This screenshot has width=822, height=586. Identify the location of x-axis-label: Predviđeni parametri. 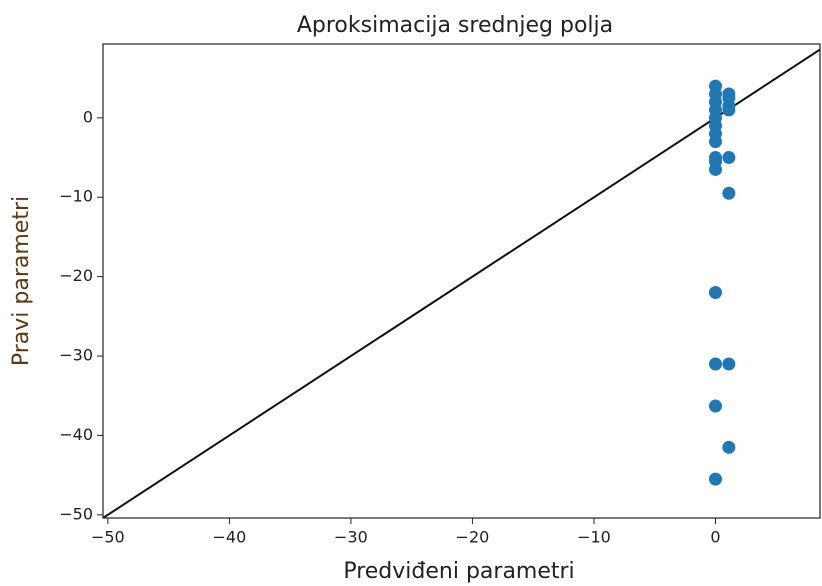
(458, 571).